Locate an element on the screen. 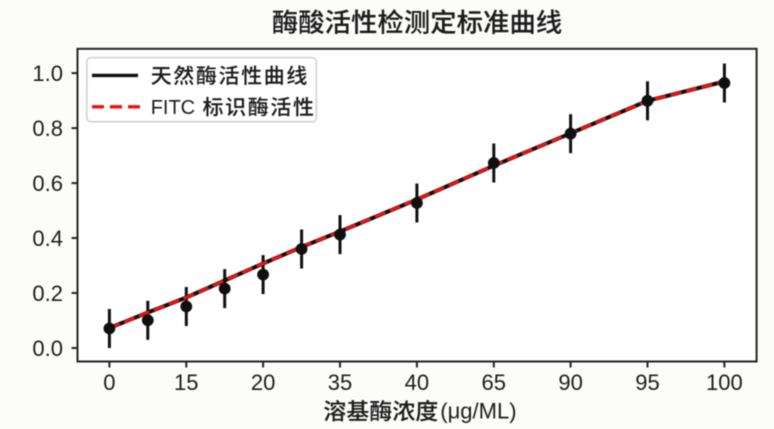  svg-text: 40 is located at coordinates (417, 382).